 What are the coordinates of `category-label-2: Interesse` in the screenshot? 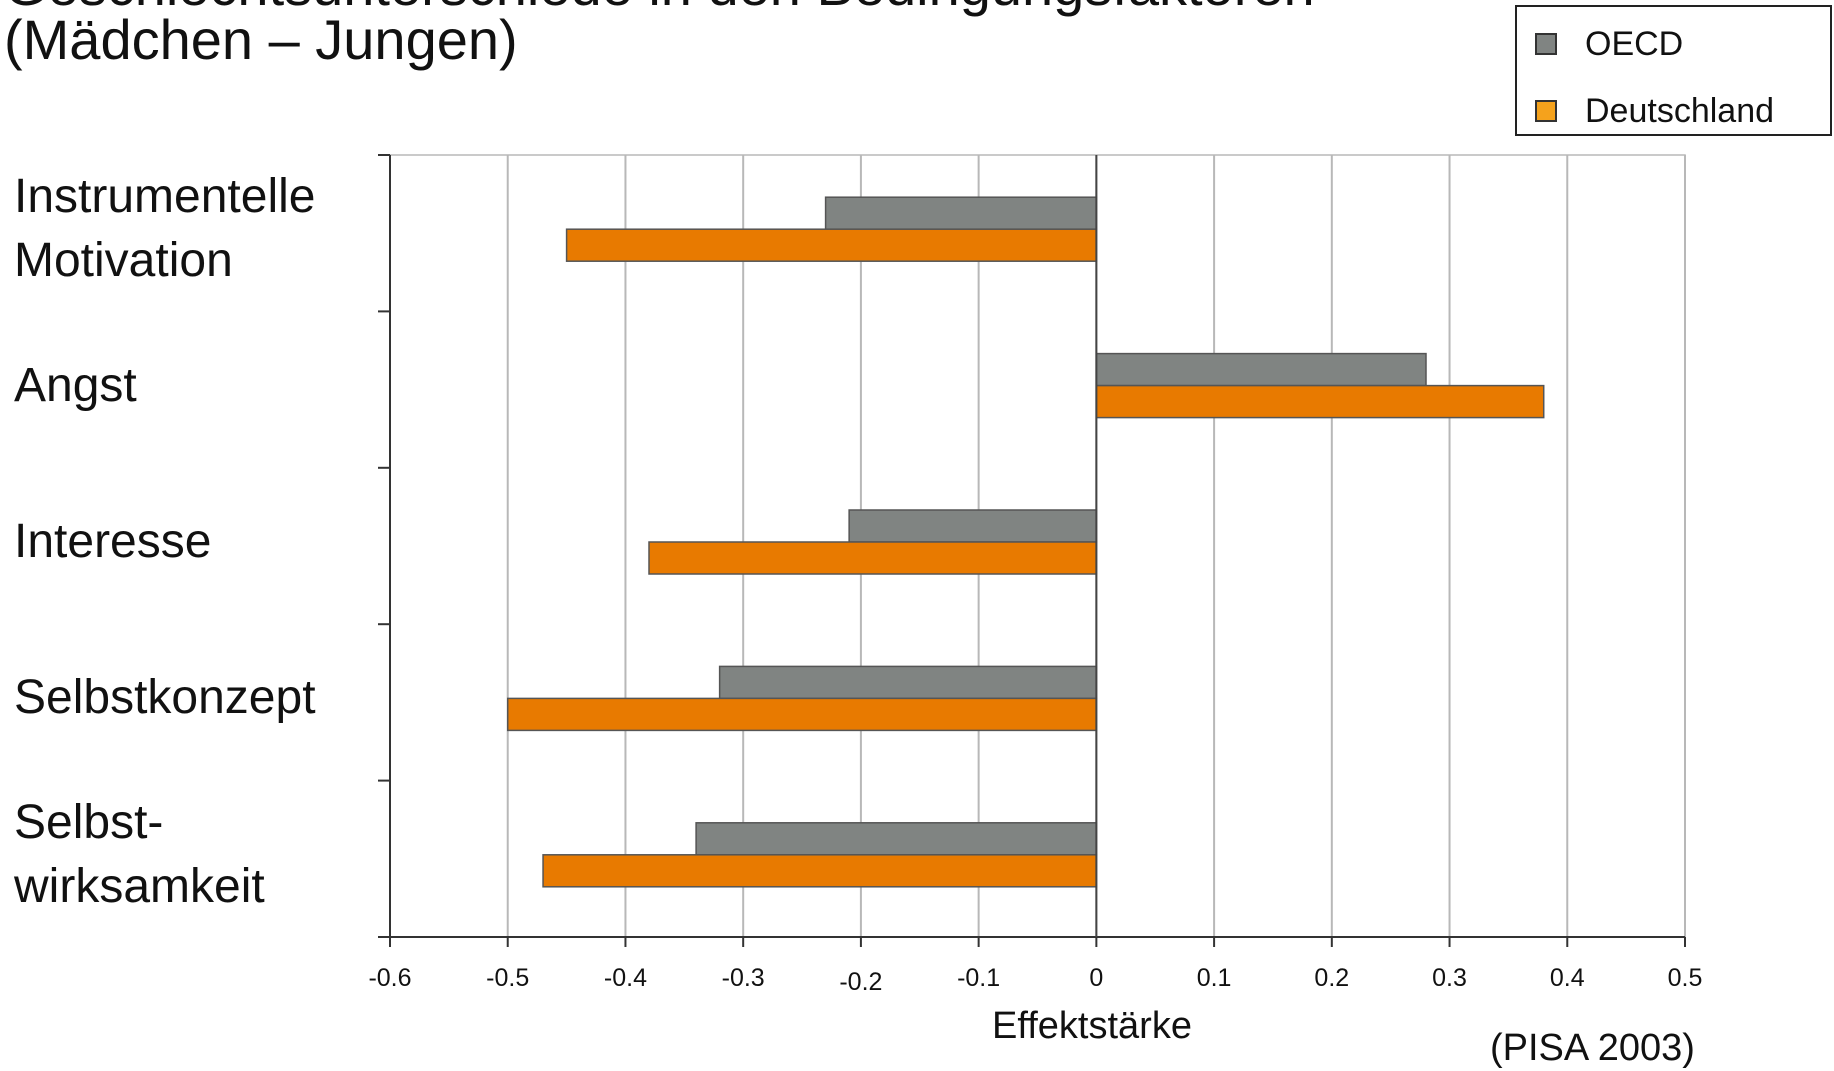 It's located at (112, 542).